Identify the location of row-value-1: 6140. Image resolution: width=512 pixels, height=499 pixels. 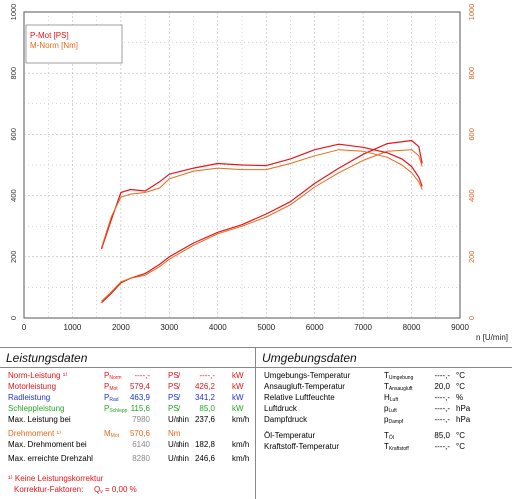
(141, 444).